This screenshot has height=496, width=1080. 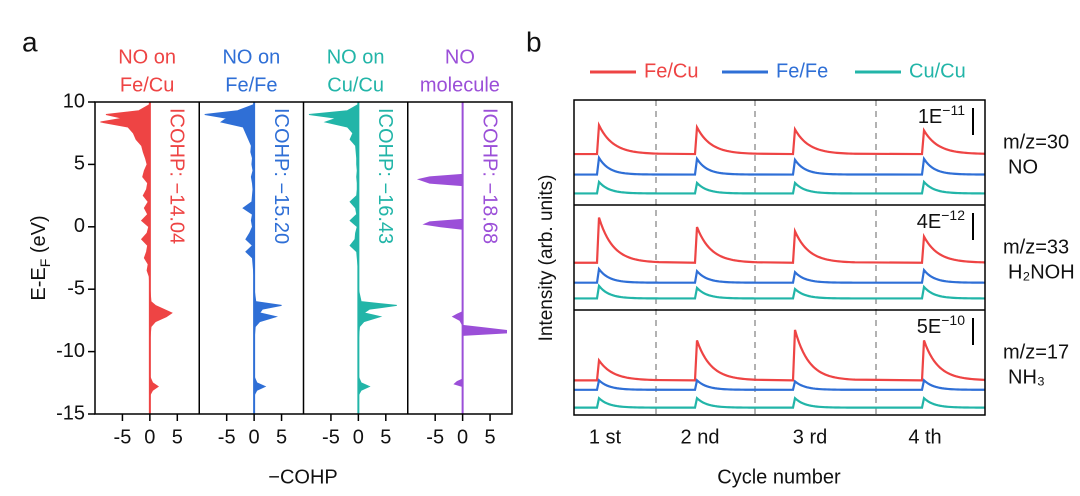 What do you see at coordinates (929, 222) in the screenshot?
I see `scale-base: 4E` at bounding box center [929, 222].